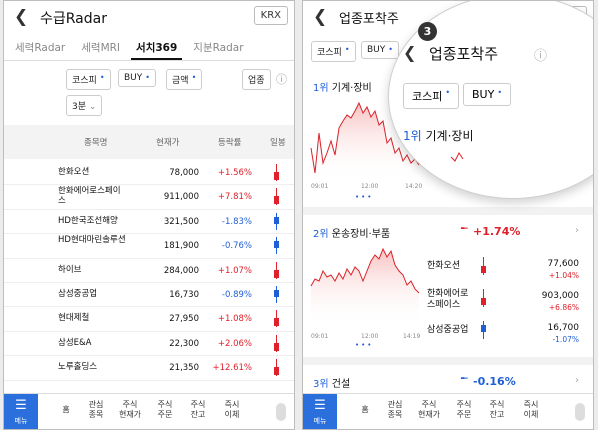 The image size is (598, 430). Describe the element at coordinates (70, 269) in the screenshot. I see `stock-name: 하이브` at that location.